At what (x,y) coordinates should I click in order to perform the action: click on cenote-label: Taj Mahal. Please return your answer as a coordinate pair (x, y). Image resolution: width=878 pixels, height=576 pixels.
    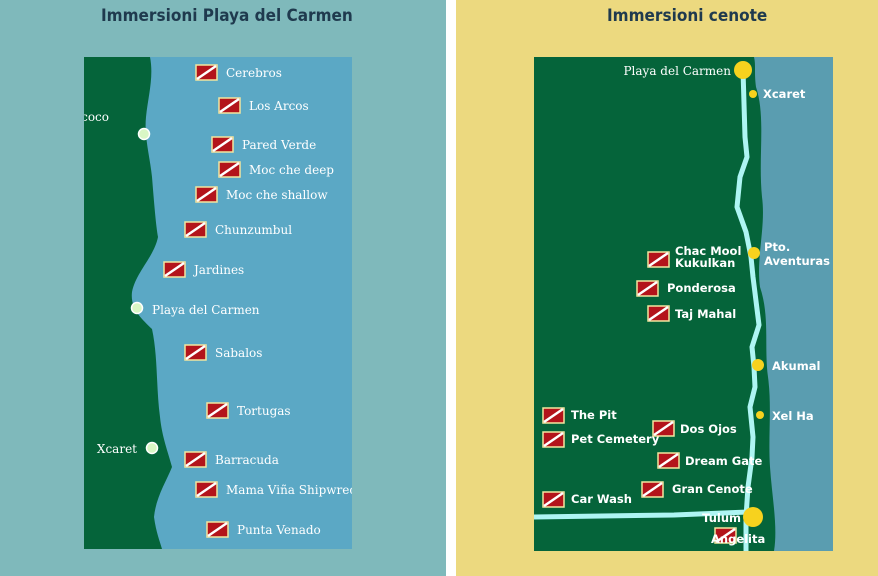
    Looking at the image, I should click on (705, 314).